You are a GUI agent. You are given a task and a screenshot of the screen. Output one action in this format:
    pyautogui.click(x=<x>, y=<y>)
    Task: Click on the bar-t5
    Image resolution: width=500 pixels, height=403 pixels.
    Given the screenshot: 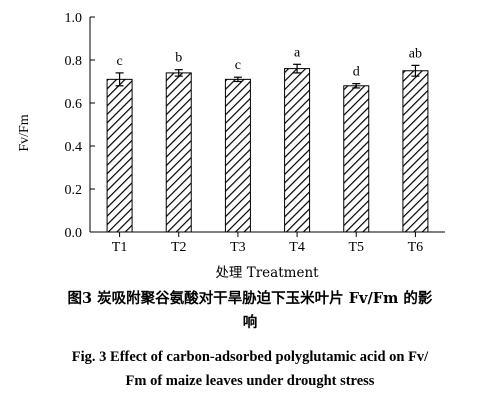 What is the action you would take?
    pyautogui.click(x=356, y=159)
    